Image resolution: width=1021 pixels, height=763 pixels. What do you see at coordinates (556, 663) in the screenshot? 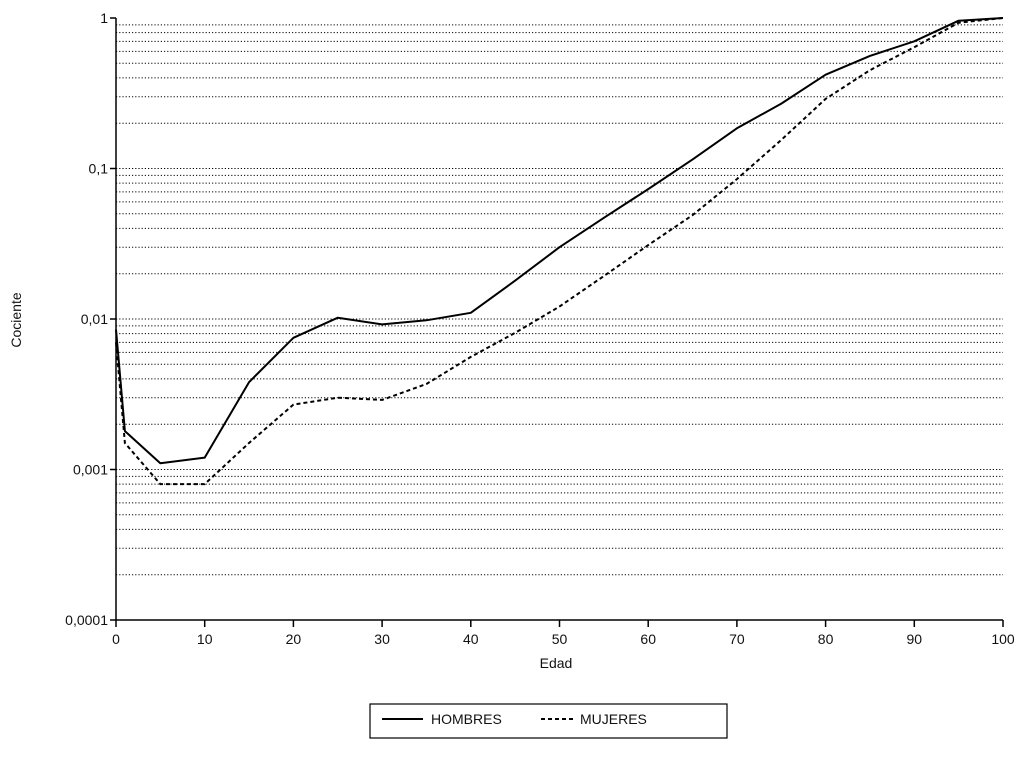
I see `x-axis-title: Edad` at bounding box center [556, 663].